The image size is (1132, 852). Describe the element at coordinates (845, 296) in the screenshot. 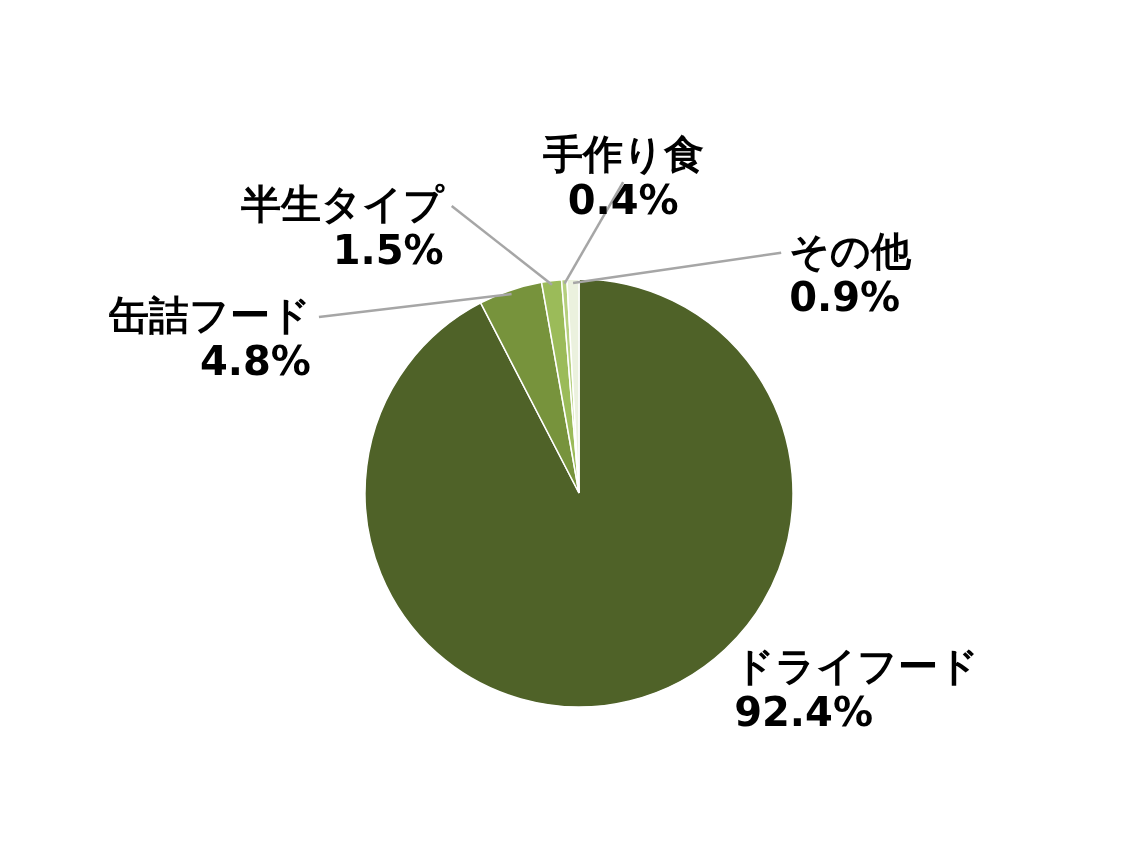

I see `data-label: 0.9%` at that location.